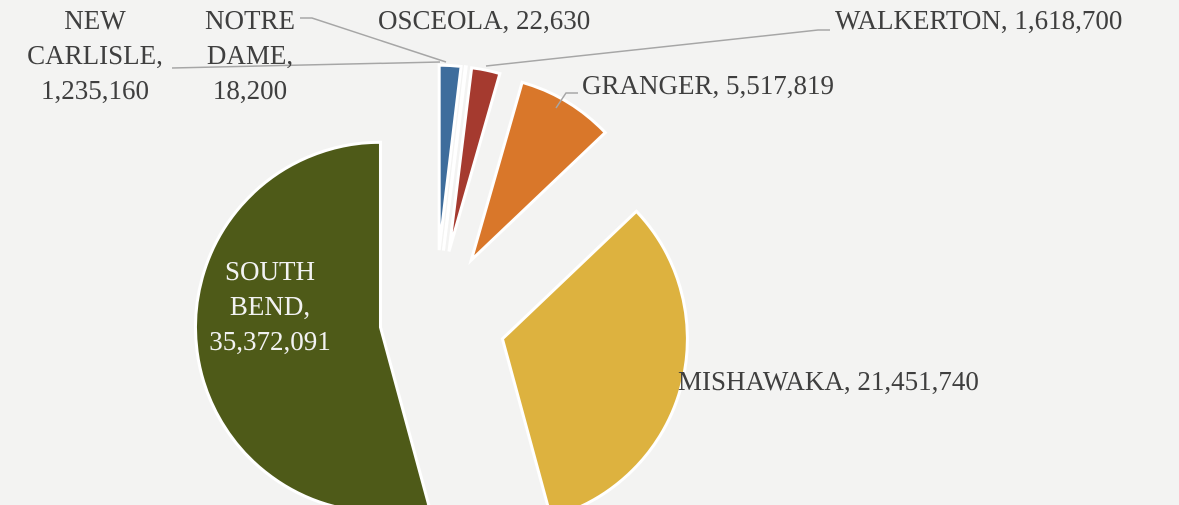 The height and width of the screenshot is (505, 1179). Describe the element at coordinates (828, 381) in the screenshot. I see `data-label: MISHAWAKA, 21,451,740` at that location.